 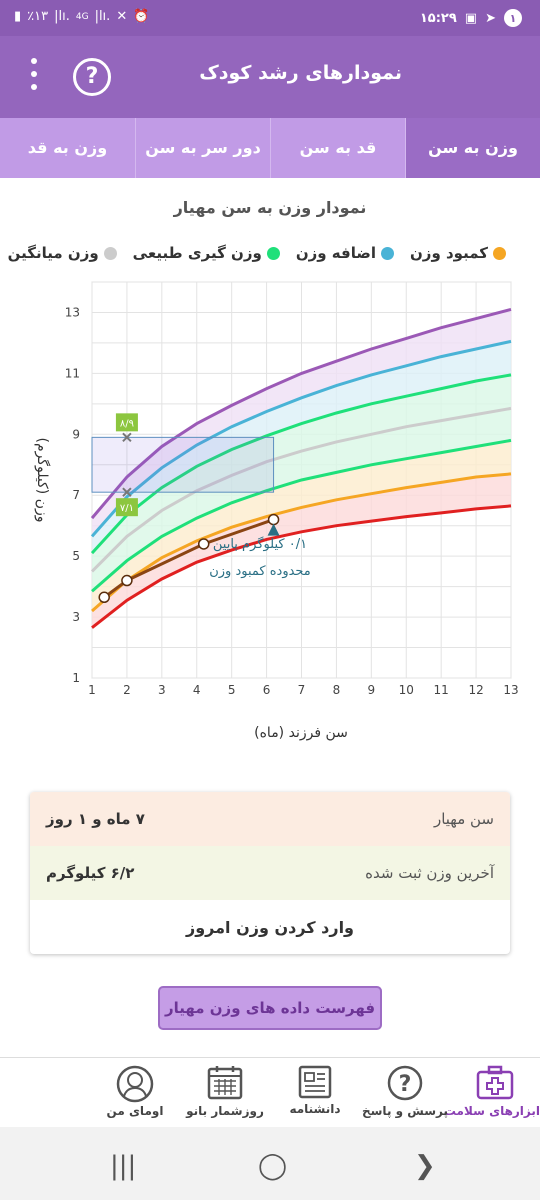 What do you see at coordinates (270, 819) in the screenshot?
I see `age-row: سن مهیار ۷ ماه و ۱ روز` at bounding box center [270, 819].